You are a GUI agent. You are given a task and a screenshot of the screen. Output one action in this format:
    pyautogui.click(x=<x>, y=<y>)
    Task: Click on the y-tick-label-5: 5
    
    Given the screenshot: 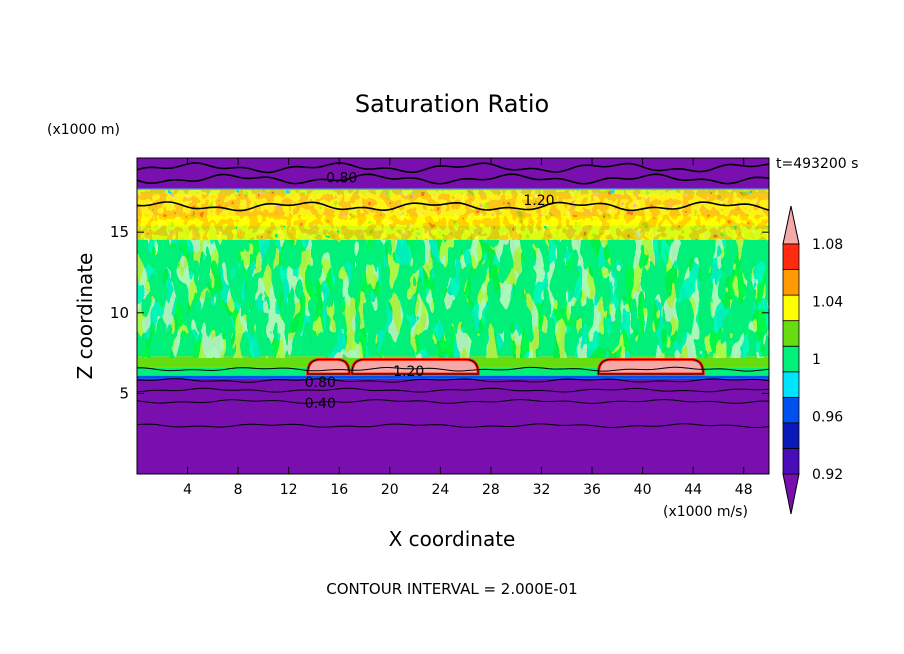 What is the action you would take?
    pyautogui.click(x=124, y=393)
    